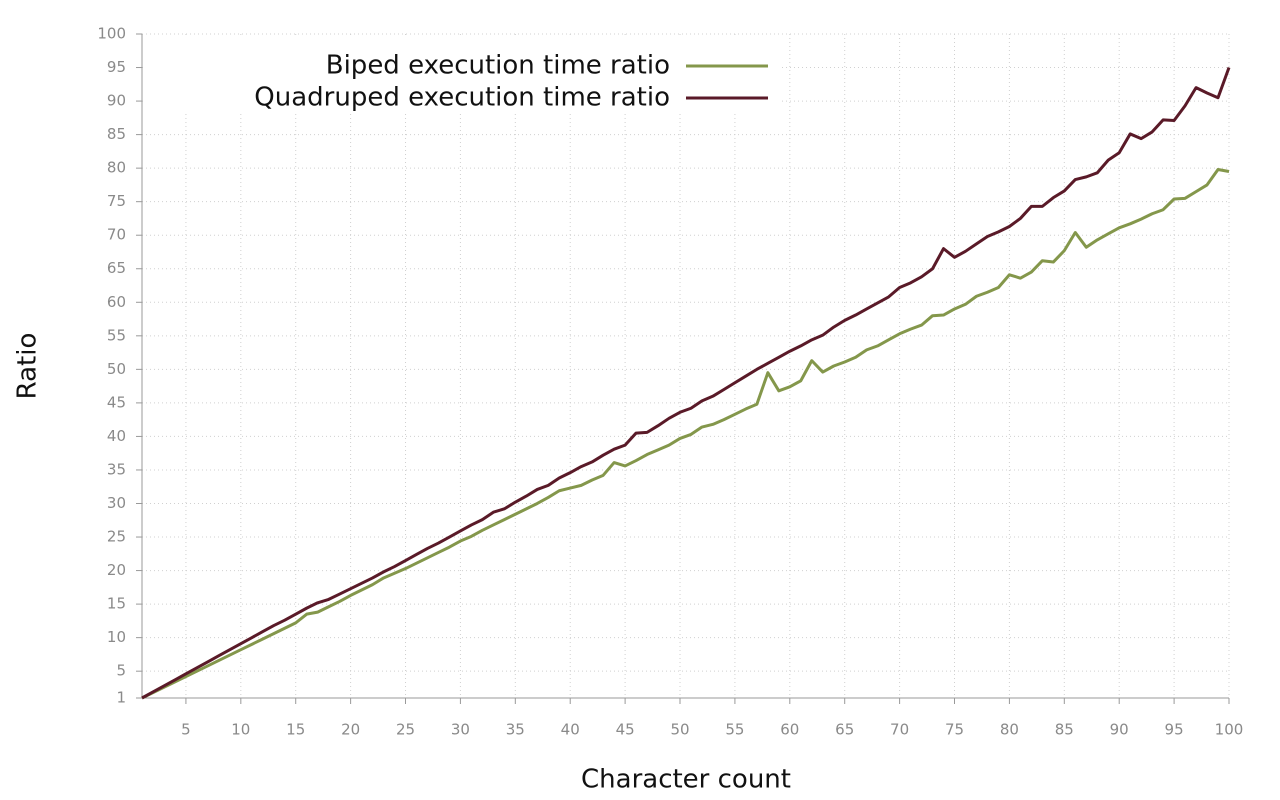 This screenshot has height=800, width=1280. I want to click on y-tick-label: 40, so click(116, 436).